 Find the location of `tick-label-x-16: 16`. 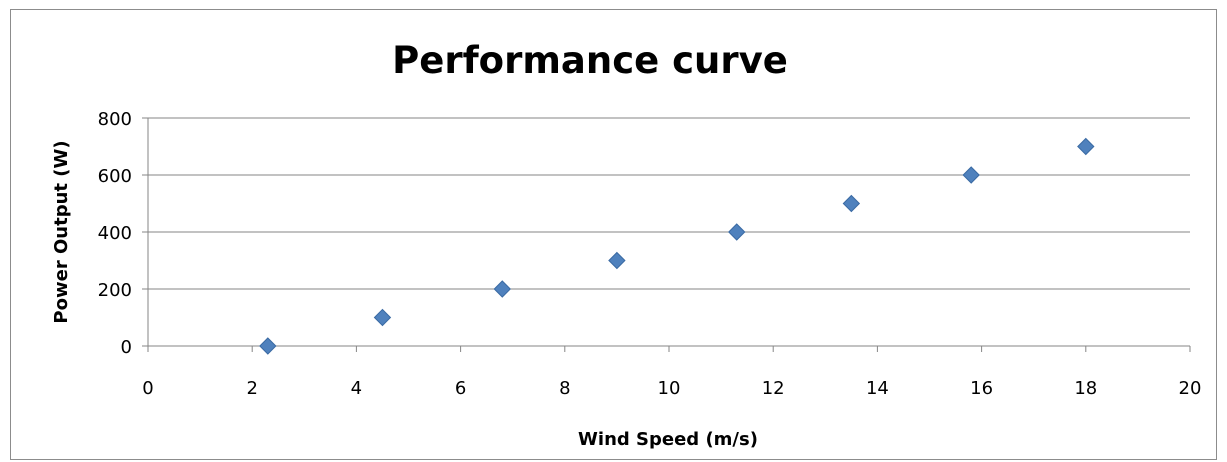

tick-label-x-16: 16 is located at coordinates (981, 388).